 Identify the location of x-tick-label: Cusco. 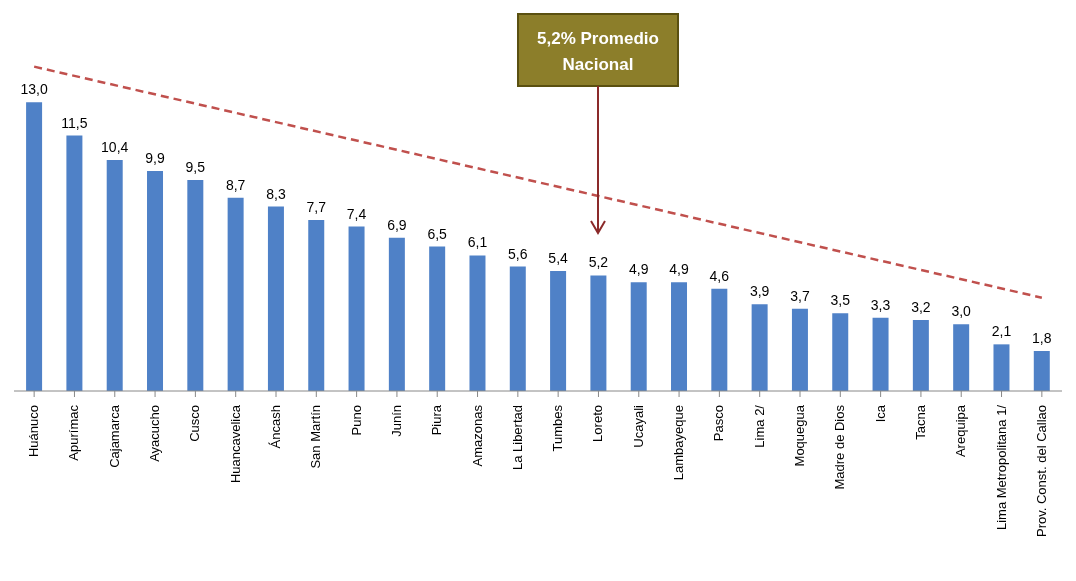
(195, 423).